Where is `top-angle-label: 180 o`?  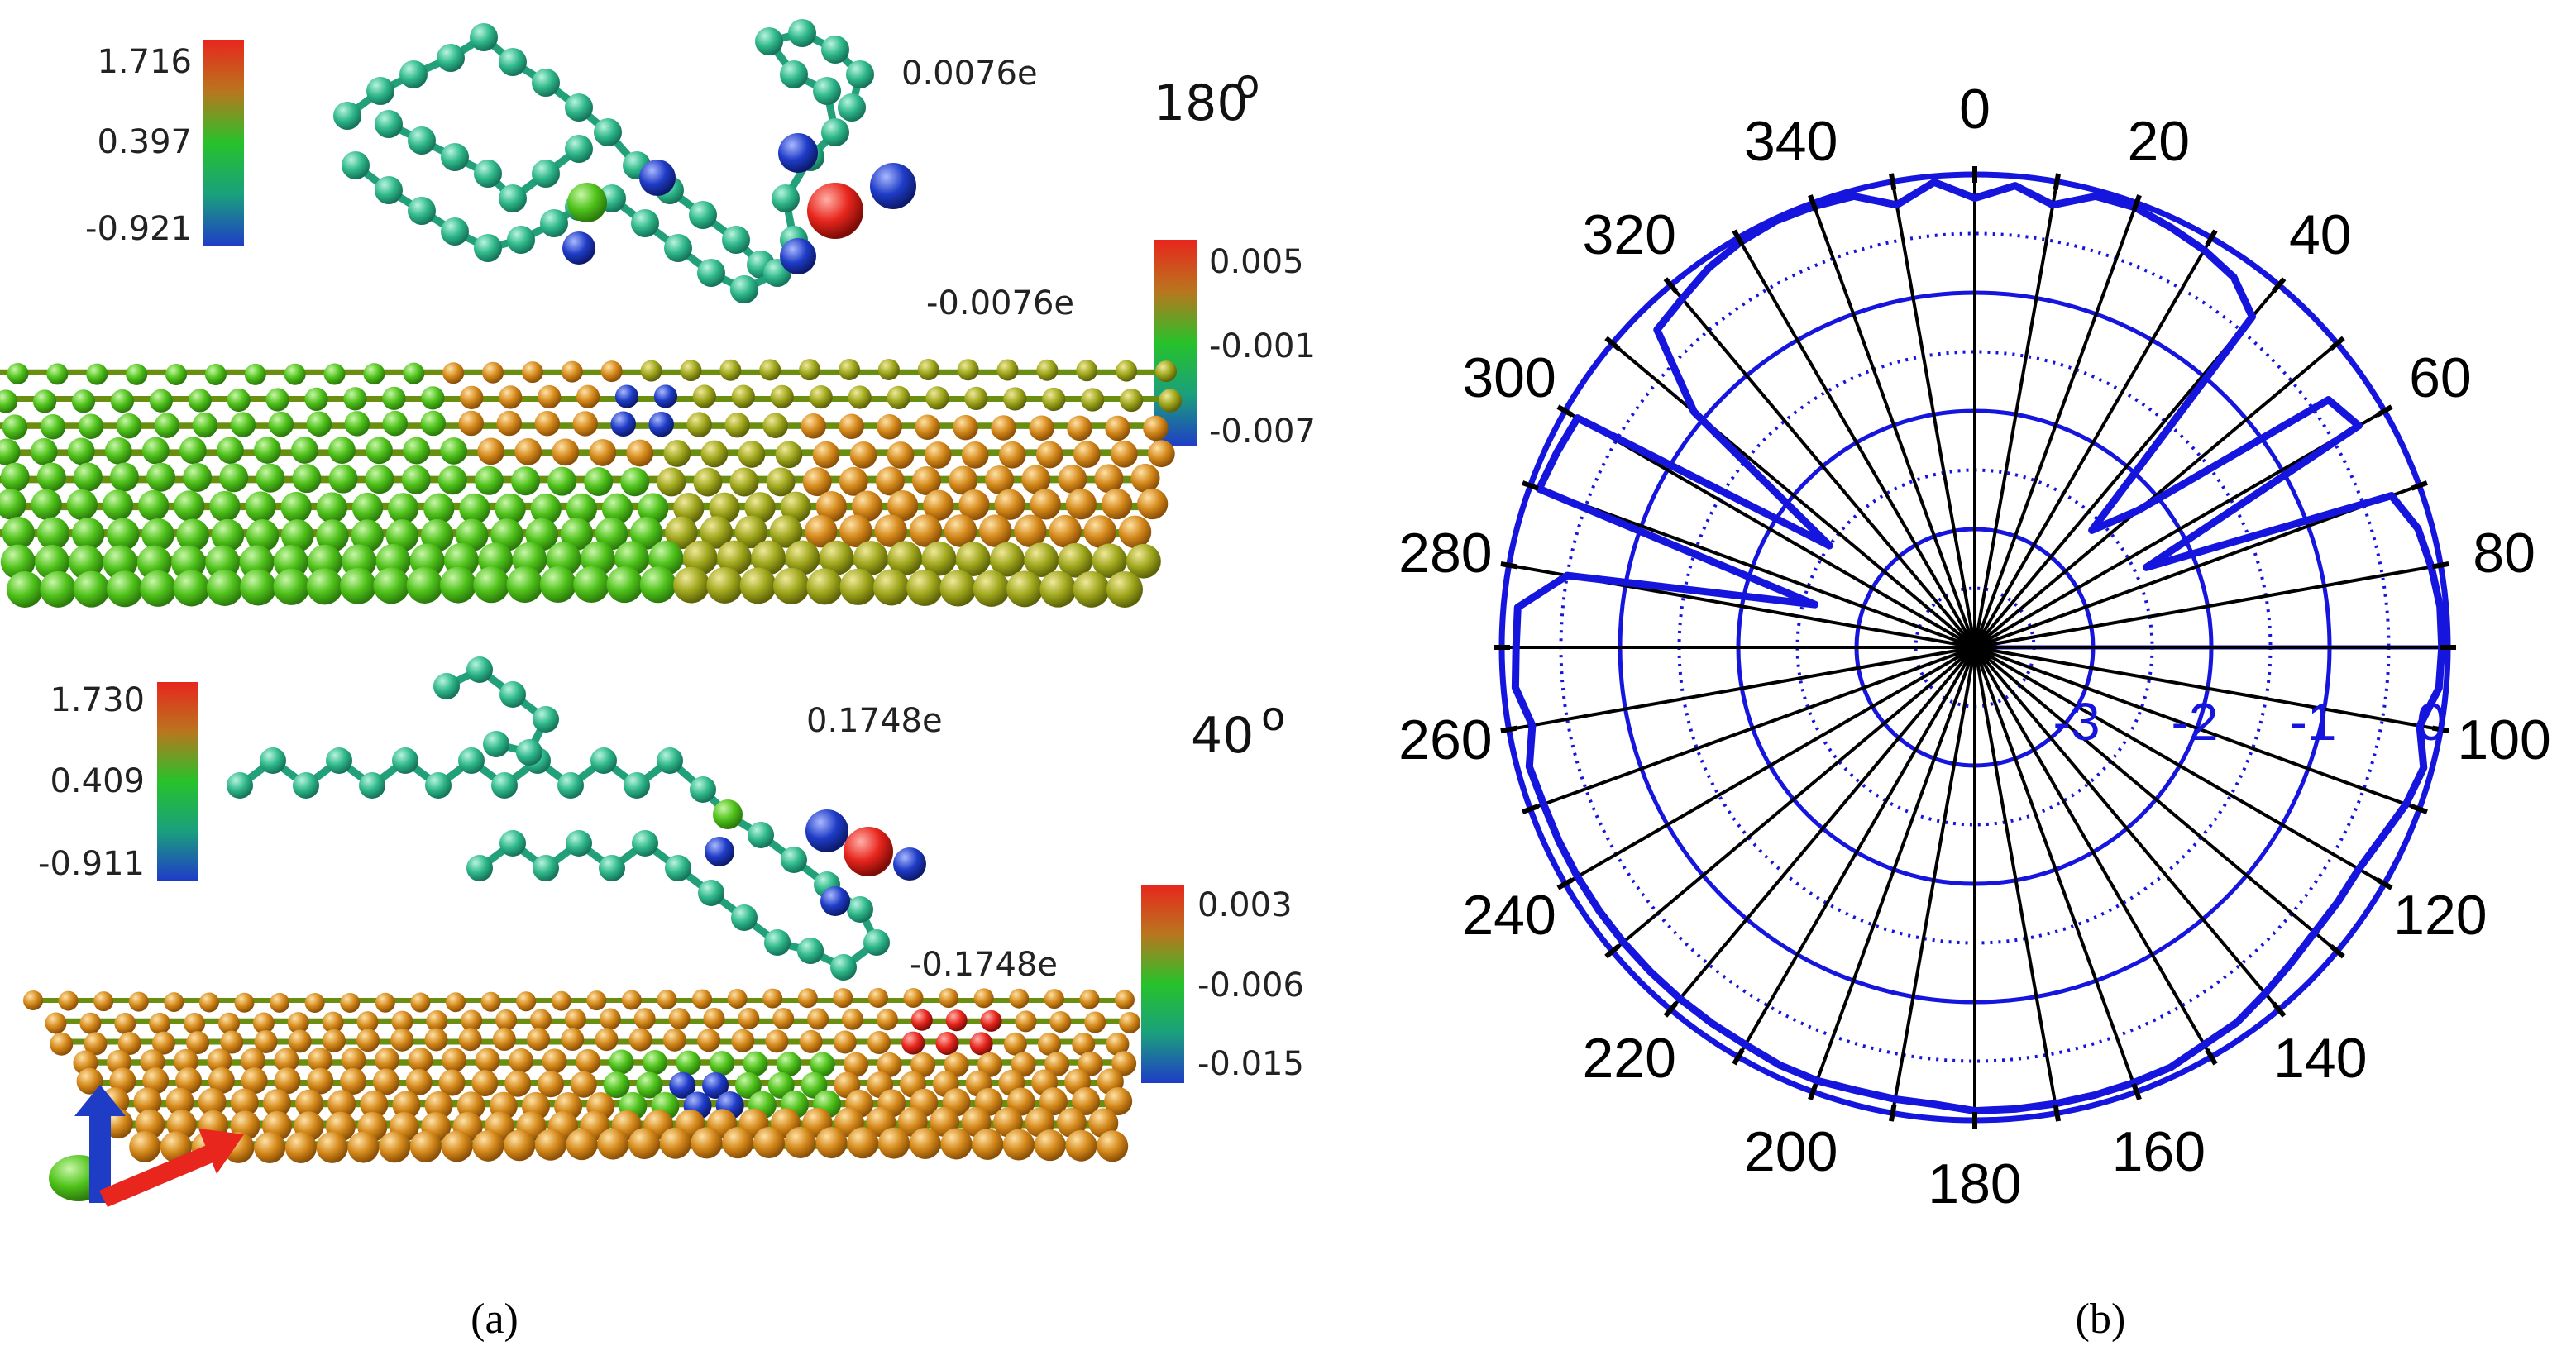
top-angle-label: 180 o is located at coordinates (1206, 96).